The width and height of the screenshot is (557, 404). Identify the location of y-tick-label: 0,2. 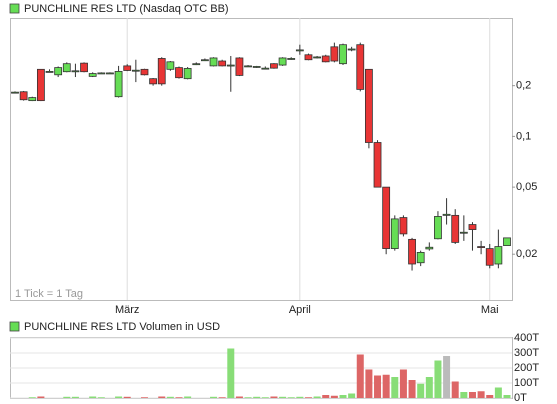
(523, 86).